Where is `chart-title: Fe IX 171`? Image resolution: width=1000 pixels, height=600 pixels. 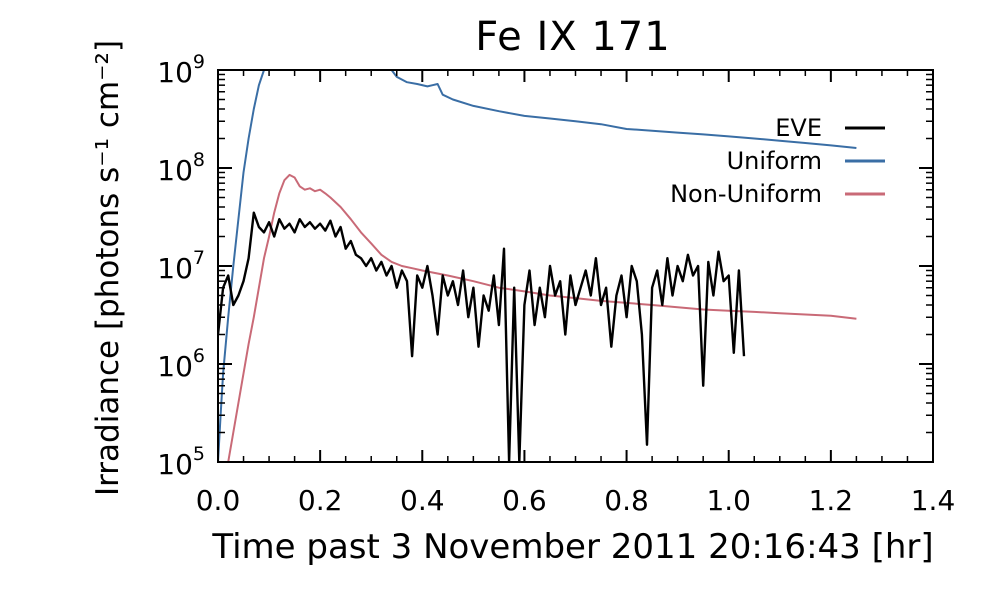 chart-title: Fe IX 171 is located at coordinates (572, 37).